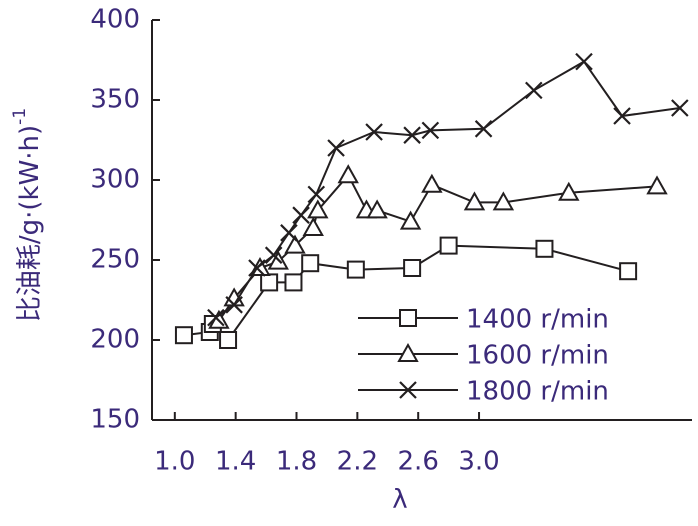 The image size is (698, 526). Describe the element at coordinates (115, 20) in the screenshot. I see `y-tick-label: 400` at that location.